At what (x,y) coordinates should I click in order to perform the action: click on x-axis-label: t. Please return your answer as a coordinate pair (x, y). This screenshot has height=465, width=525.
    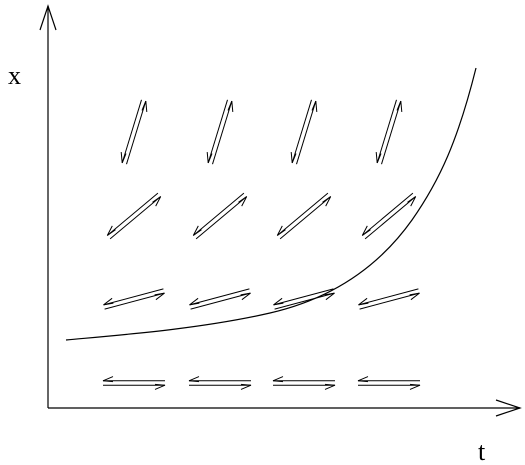
    Looking at the image, I should click on (482, 451).